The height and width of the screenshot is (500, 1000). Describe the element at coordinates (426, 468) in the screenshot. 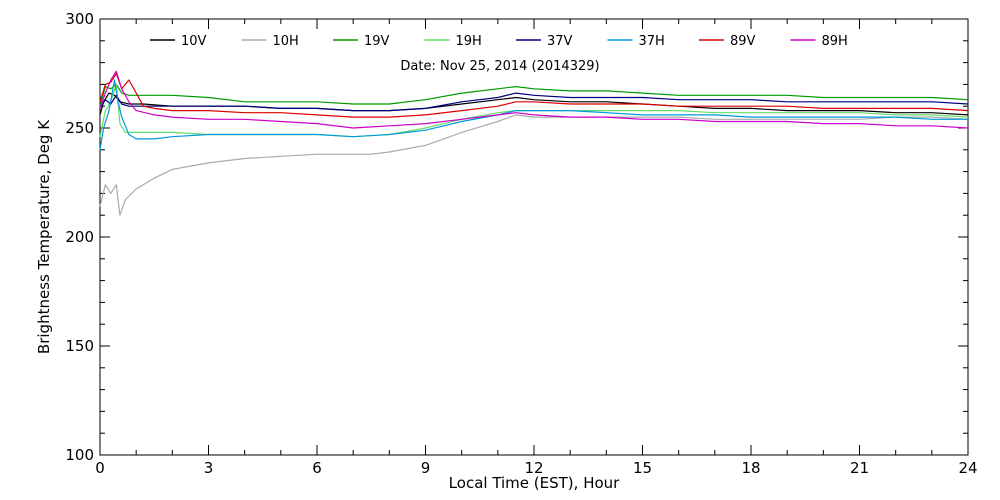

I see `x-tick-label: 9` at that location.